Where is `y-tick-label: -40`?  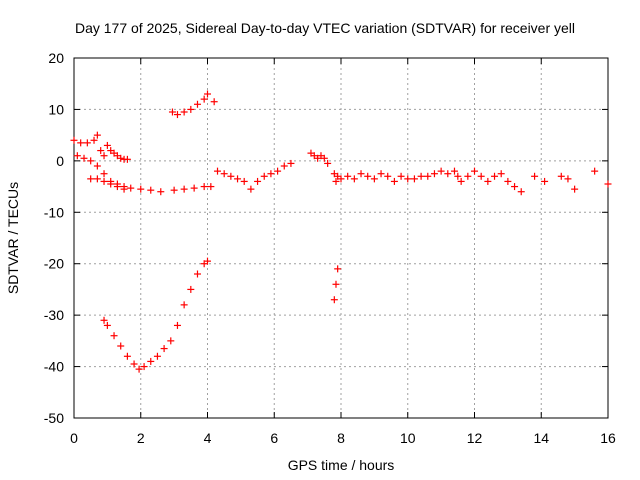 y-tick-label: -40 is located at coordinates (54, 367).